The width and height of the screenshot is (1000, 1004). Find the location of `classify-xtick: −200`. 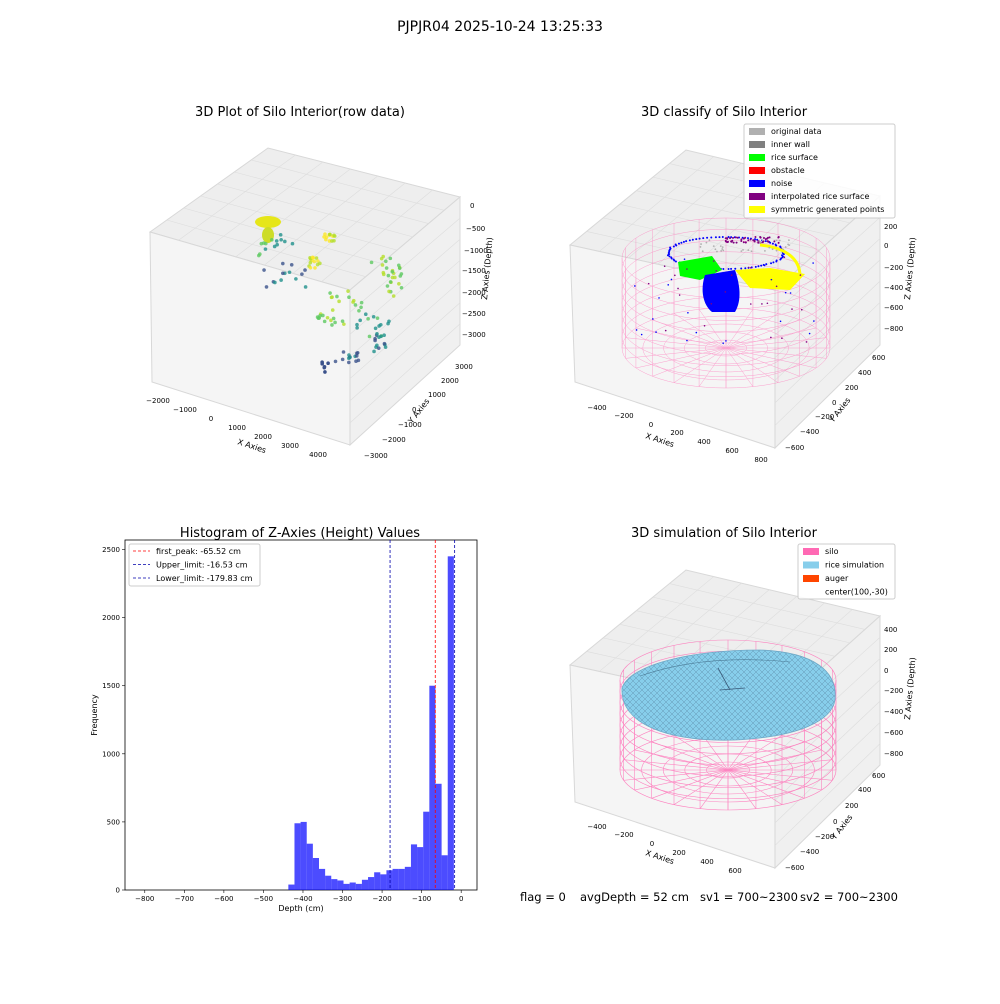

classify-xtick: −200 is located at coordinates (623, 416).